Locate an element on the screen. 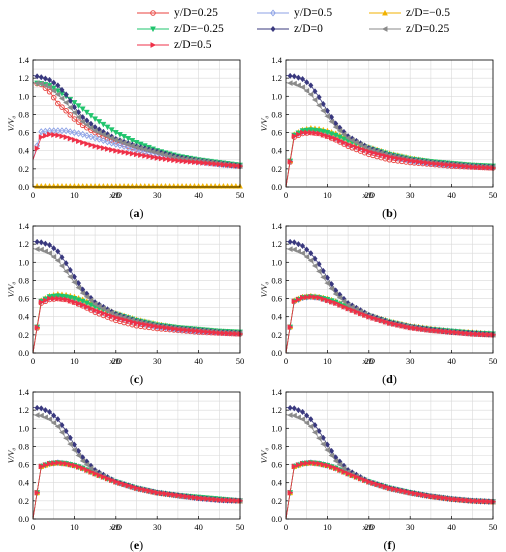 This screenshot has height=552, width=506. legend-label: z/D=−0.5 is located at coordinates (428, 13).